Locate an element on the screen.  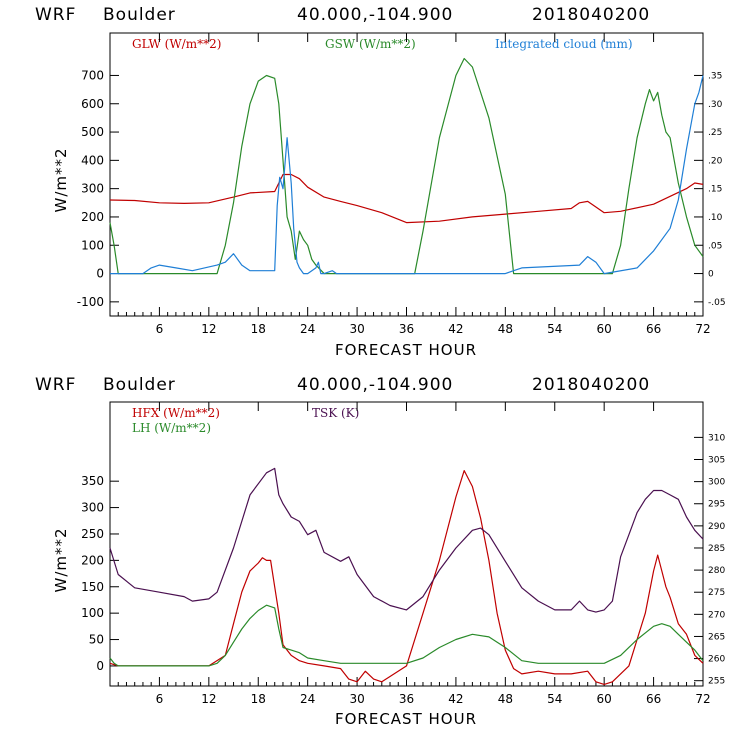
panel2-y-ticks: 0 50 100 150 200 250 300 350 is located at coordinates (100, 573).